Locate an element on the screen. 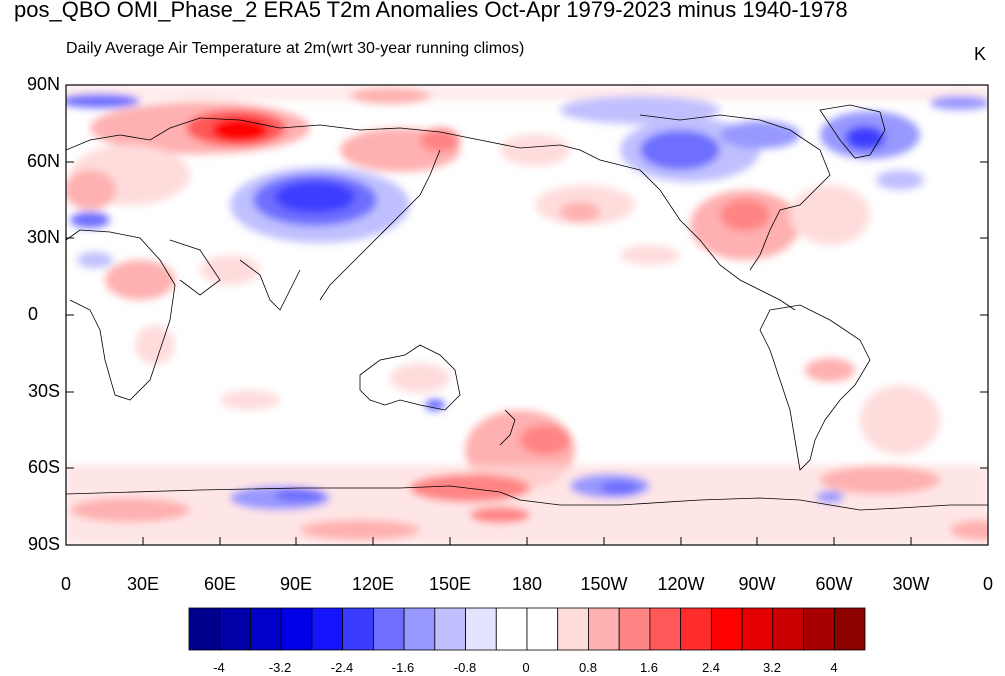 This screenshot has height=676, width=1005. lon-label-0-east: 0 is located at coordinates (987, 584).